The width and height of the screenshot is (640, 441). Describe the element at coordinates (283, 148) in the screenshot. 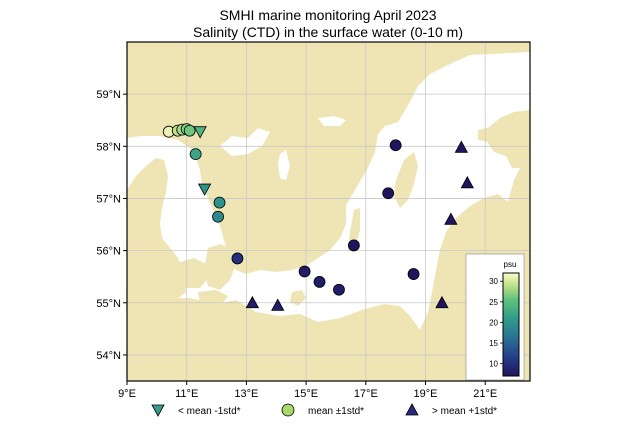

I see `lakes` at that location.